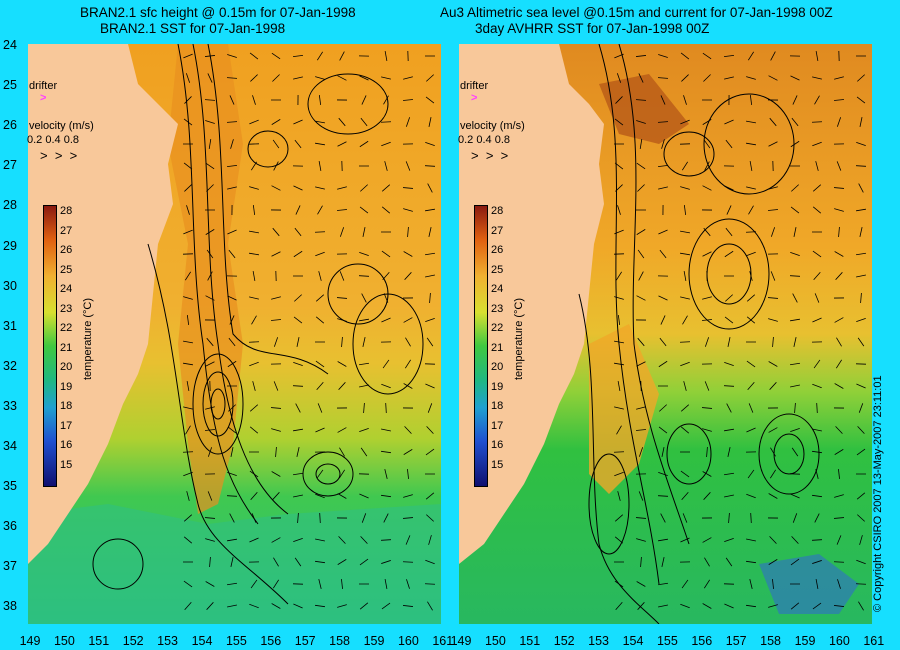 This screenshot has height=650, width=900. What do you see at coordinates (497, 250) in the screenshot?
I see `colorbar-tick: 26` at bounding box center [497, 250].